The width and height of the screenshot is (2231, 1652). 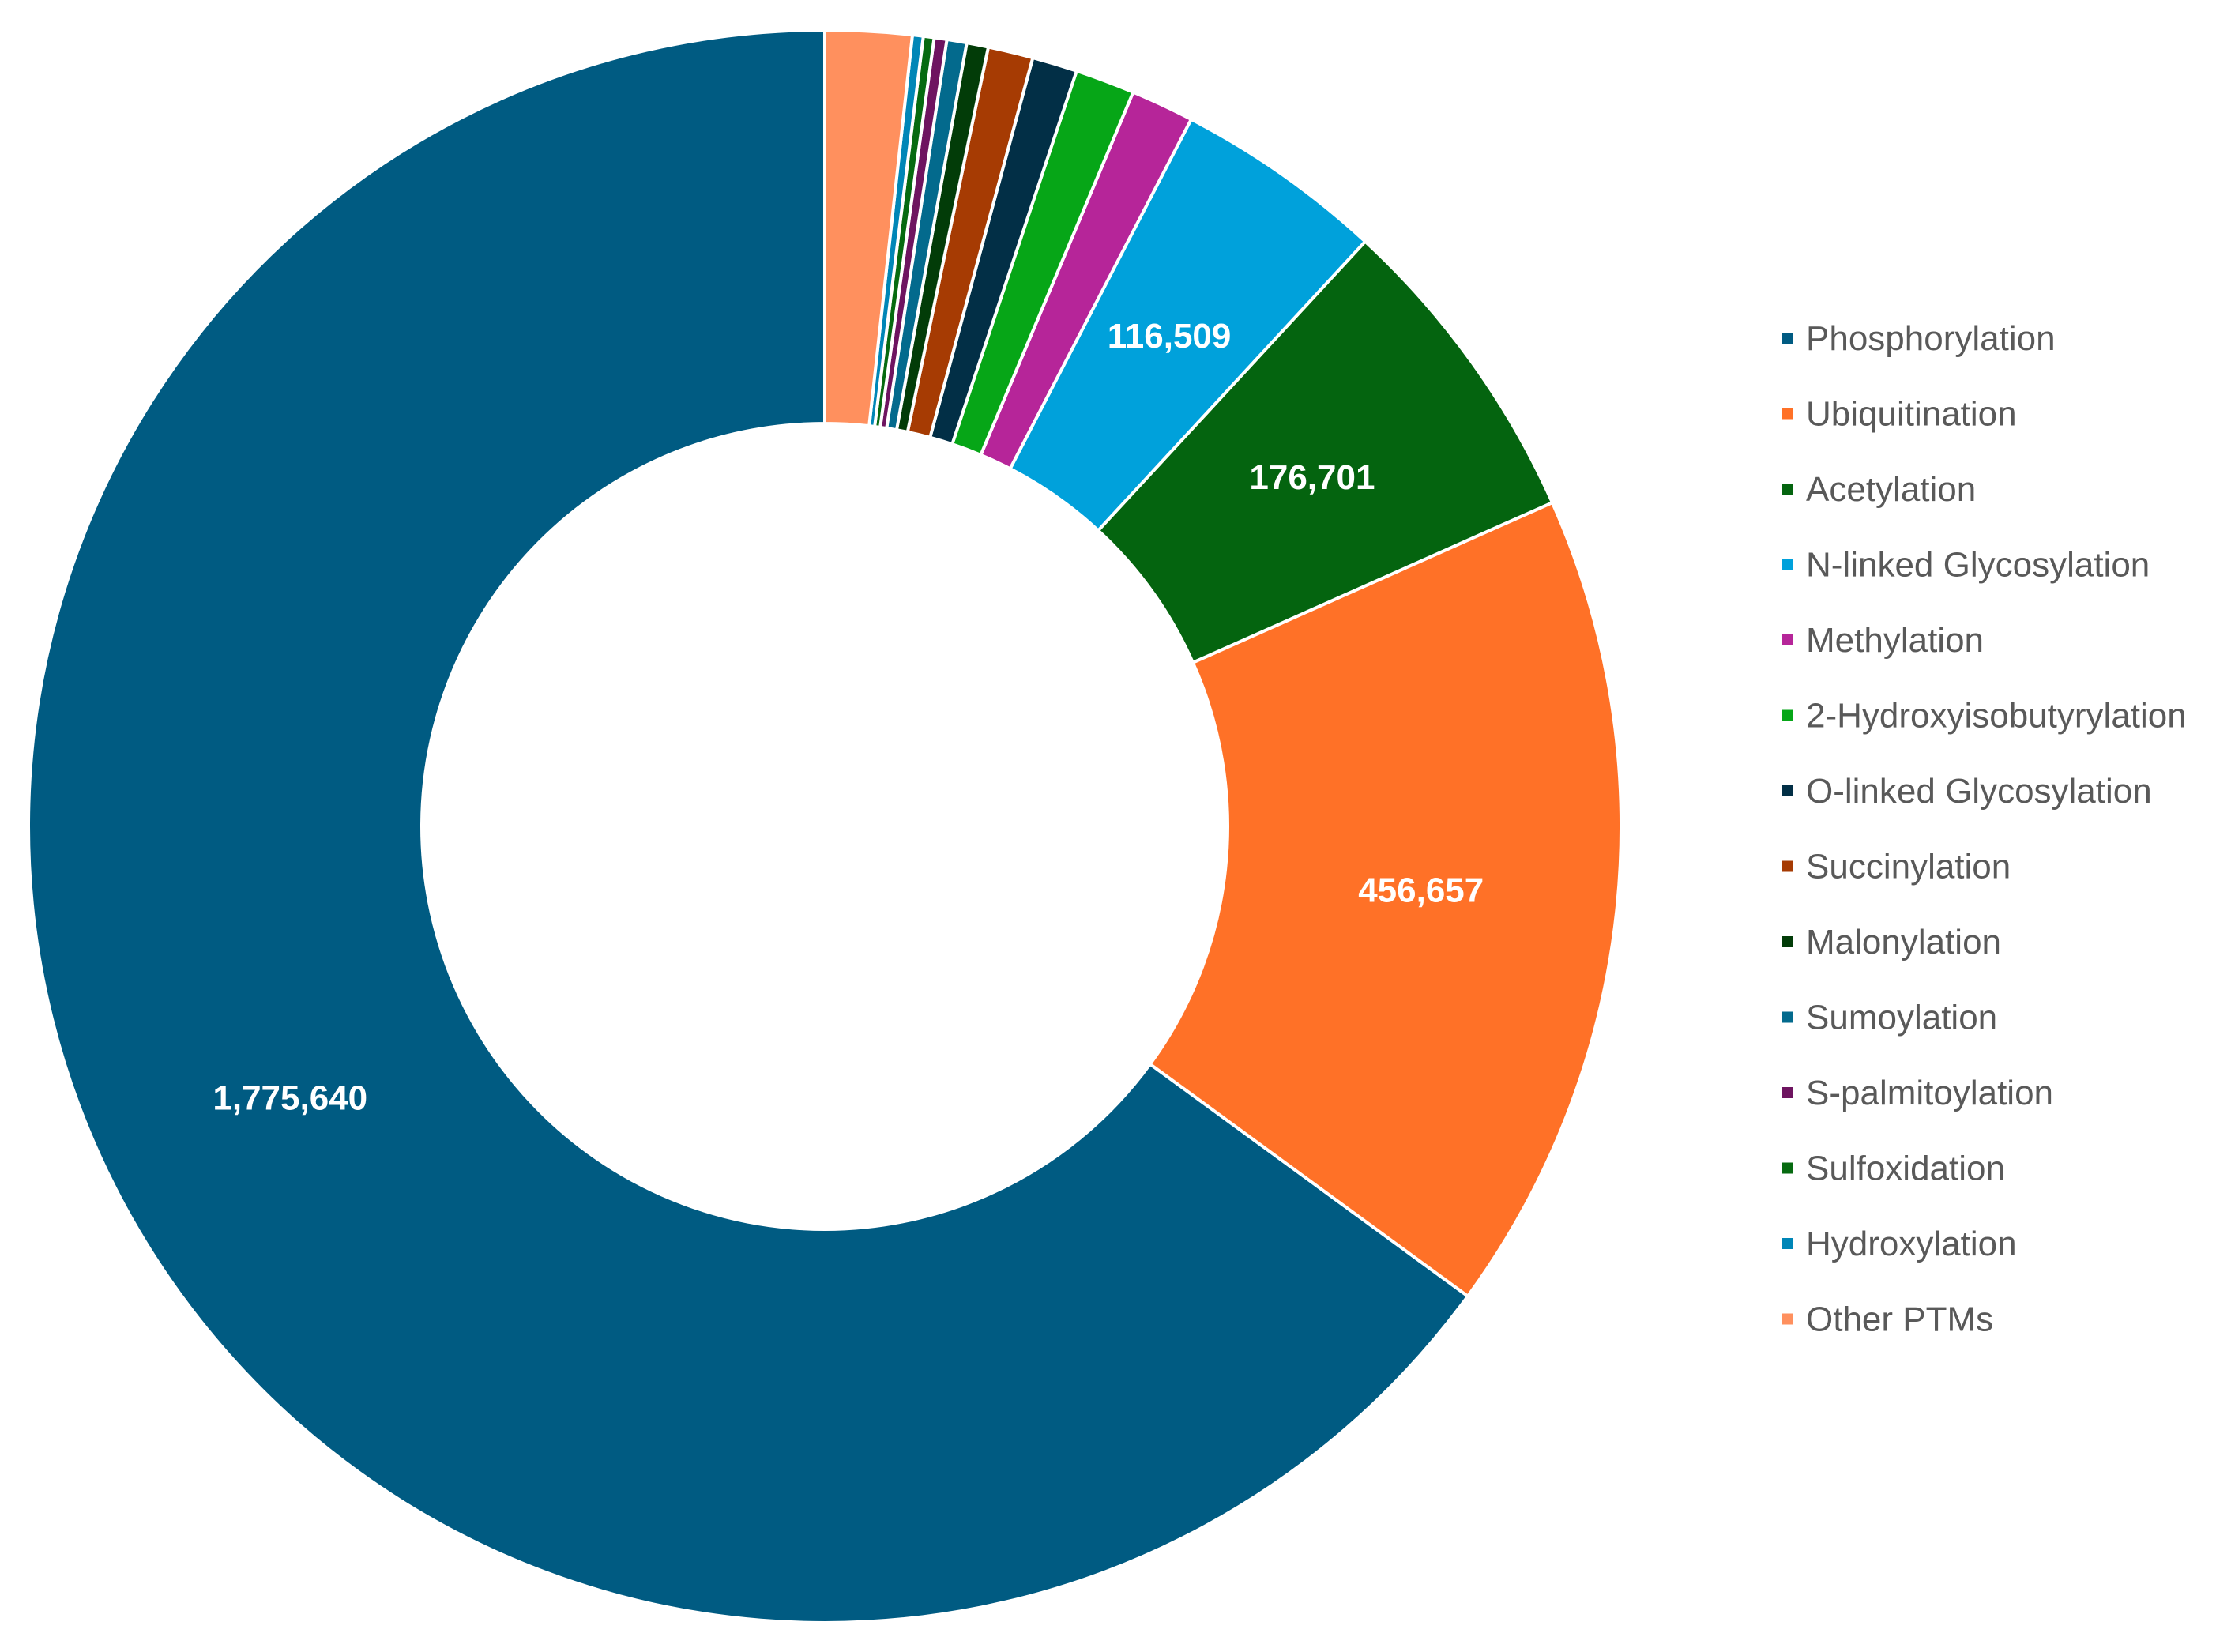 I want to click on legend-label-malonylation: Malonylation, so click(x=1904, y=942).